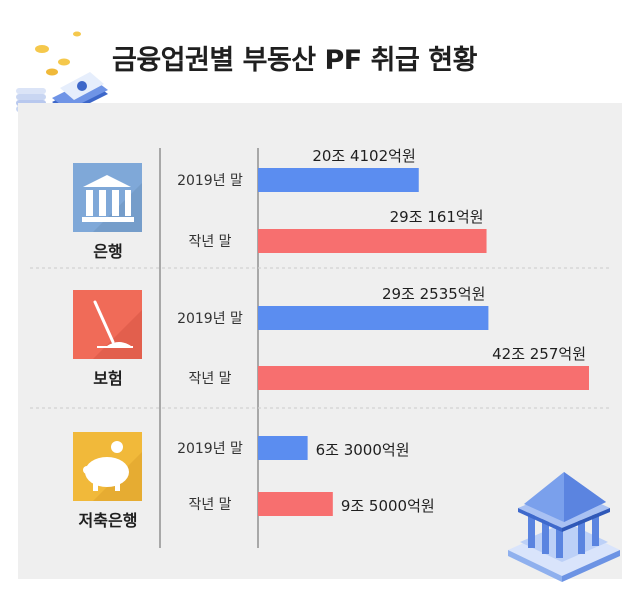 The image size is (633, 591). What do you see at coordinates (437, 217) in the screenshot?
I see `data-label: 29조 161억원` at bounding box center [437, 217].